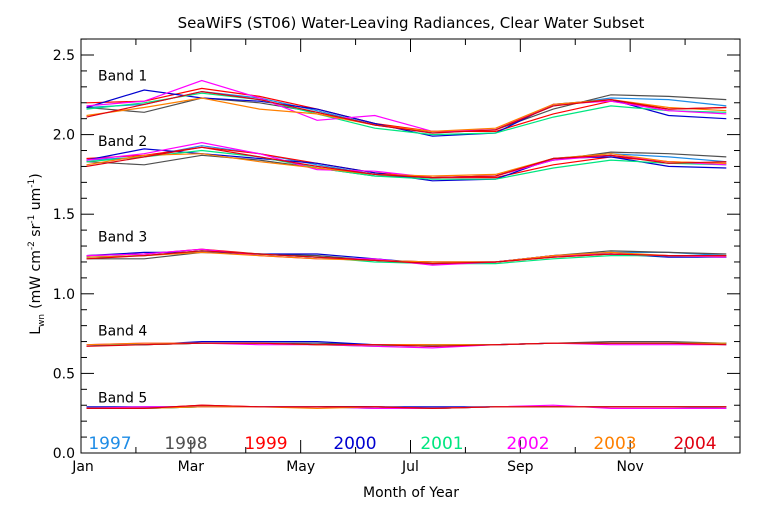 This screenshot has width=768, height=512. I want to click on line-2002-band1, so click(406, 106).